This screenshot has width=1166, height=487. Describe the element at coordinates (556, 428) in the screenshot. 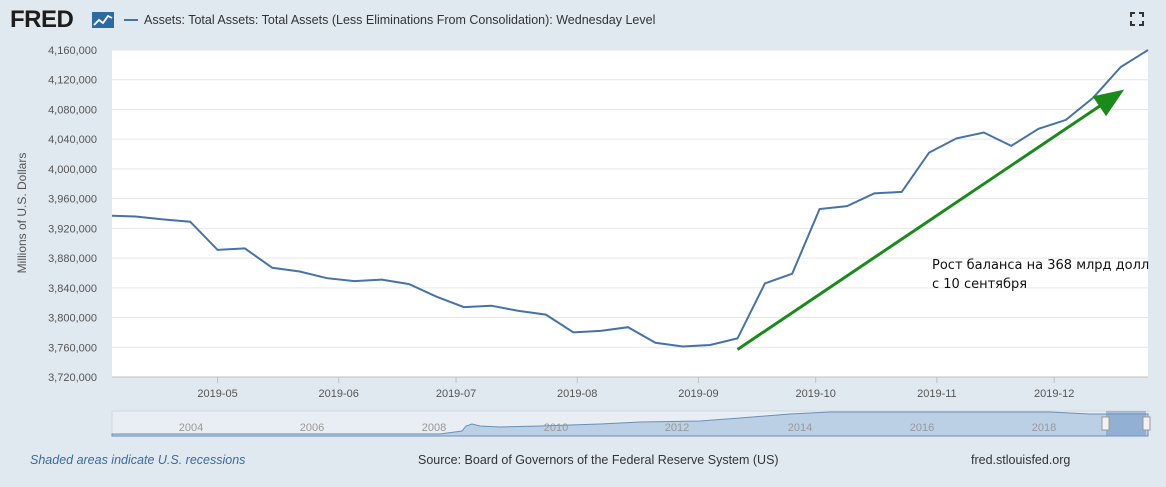

I see `navigator-year-label: 2010` at that location.